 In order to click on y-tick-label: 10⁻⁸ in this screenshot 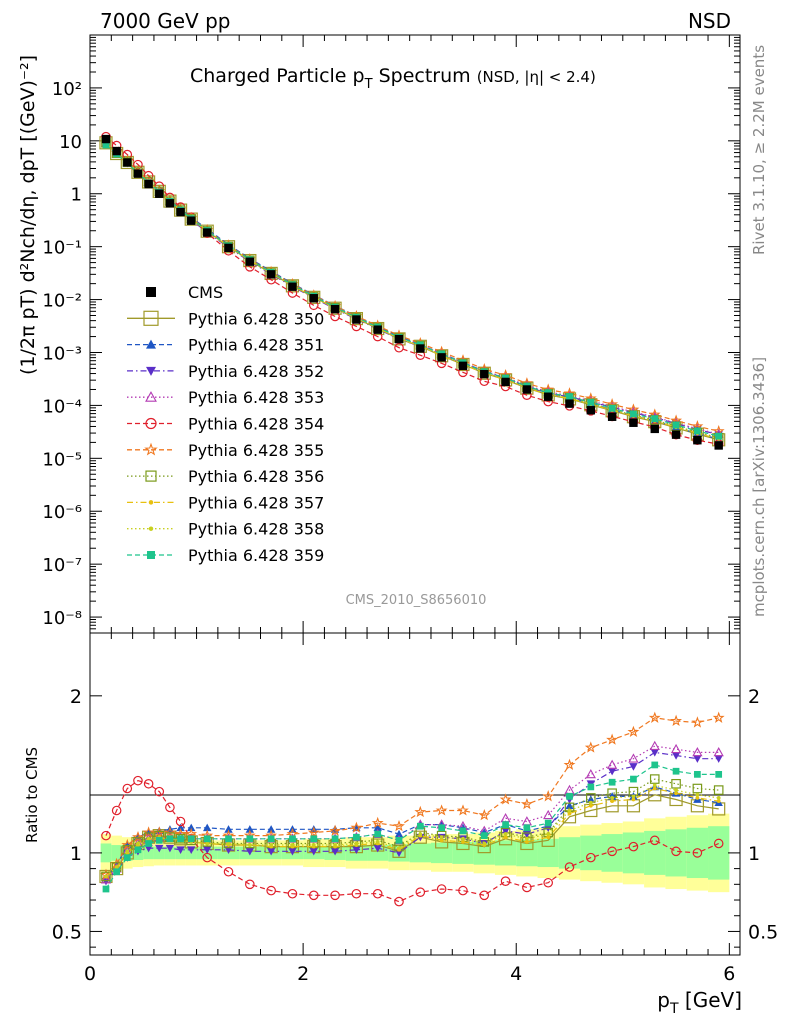, I will do `click(62, 618)`.